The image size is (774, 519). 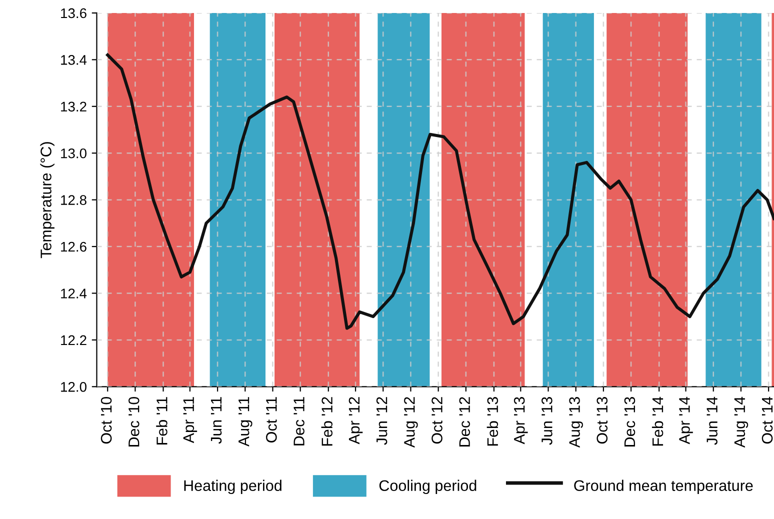 I want to click on x-tick-label: Aug '12, so click(x=411, y=422).